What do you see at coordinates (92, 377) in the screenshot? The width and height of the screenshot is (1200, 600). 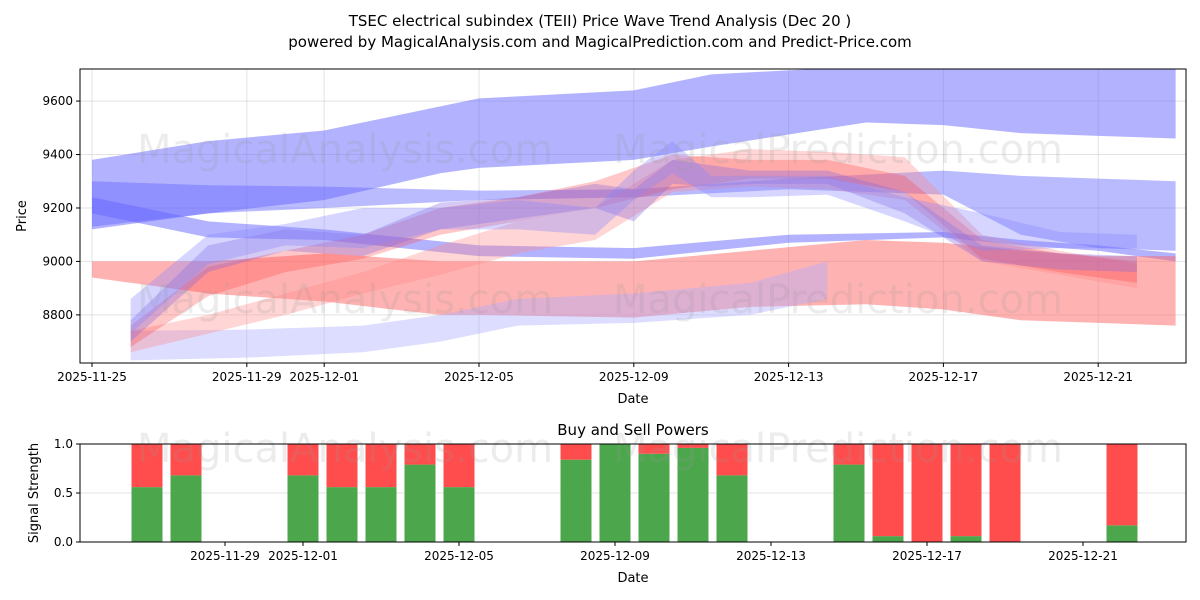 I see `x-tick-label: 2025-11-25` at bounding box center [92, 377].